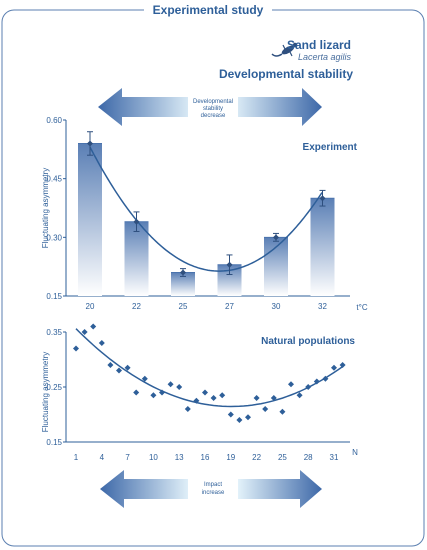 The image size is (427, 550). I want to click on arrow-label-1: Developmental, so click(213, 102).